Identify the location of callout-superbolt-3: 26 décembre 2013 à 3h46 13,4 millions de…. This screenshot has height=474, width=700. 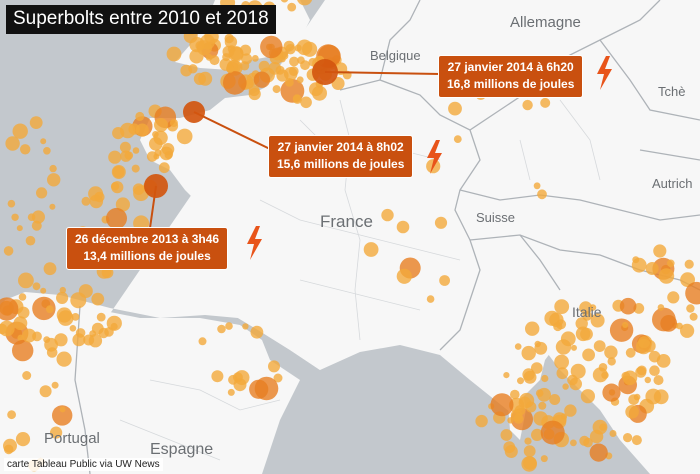
(147, 248).